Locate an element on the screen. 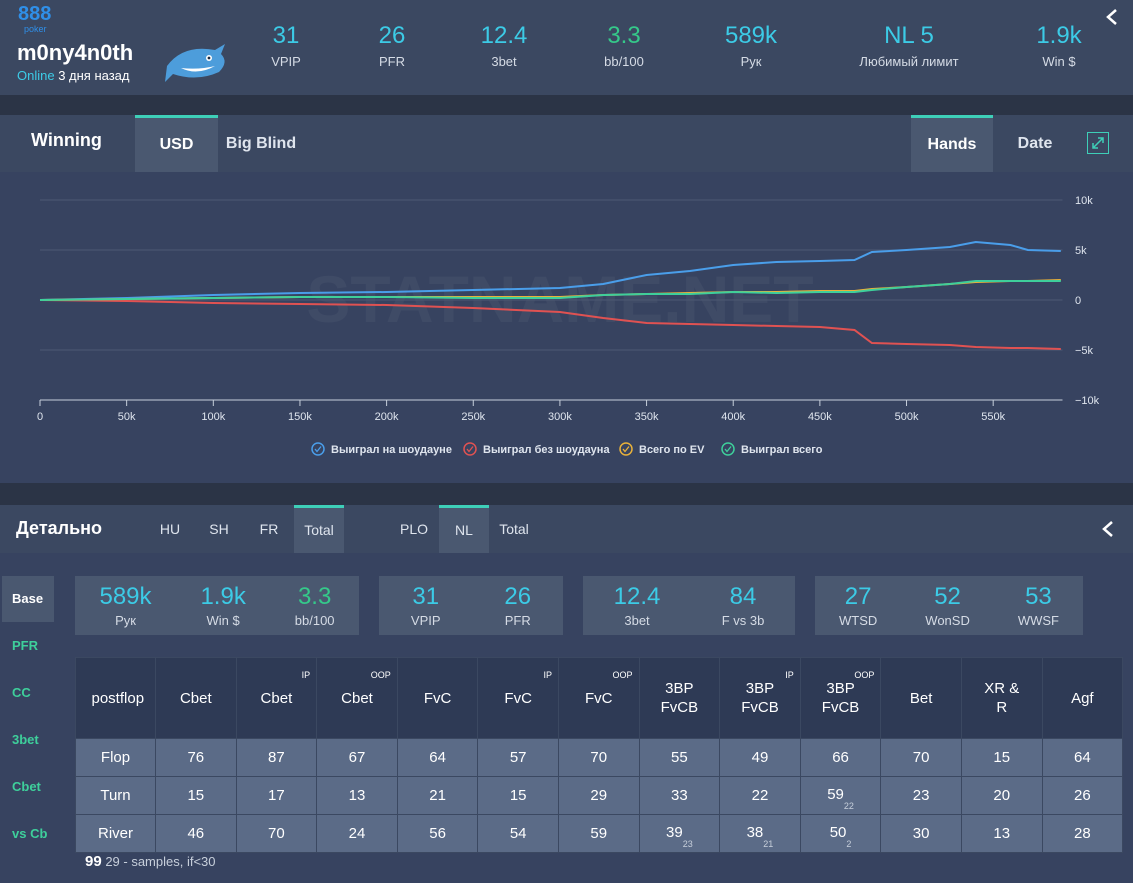  logo: 888 is located at coordinates (35, 14).